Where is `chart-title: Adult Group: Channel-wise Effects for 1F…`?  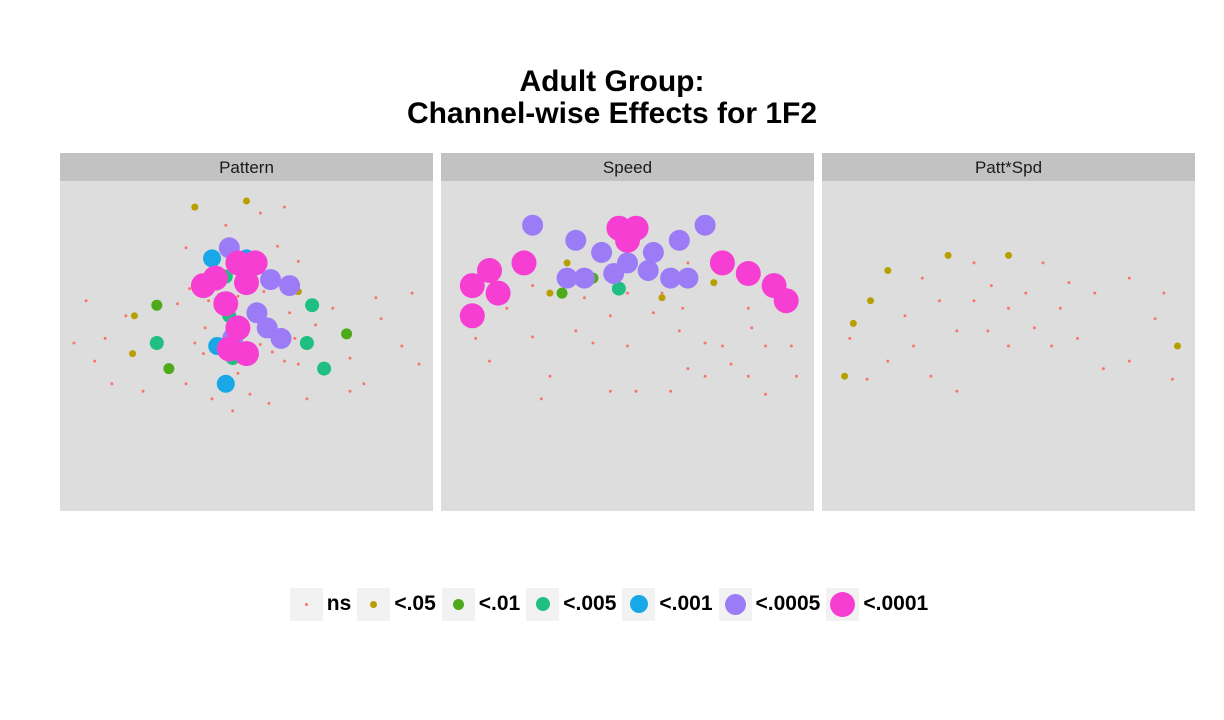 chart-title: Adult Group: Channel-wise Effects for 1F… is located at coordinates (612, 98).